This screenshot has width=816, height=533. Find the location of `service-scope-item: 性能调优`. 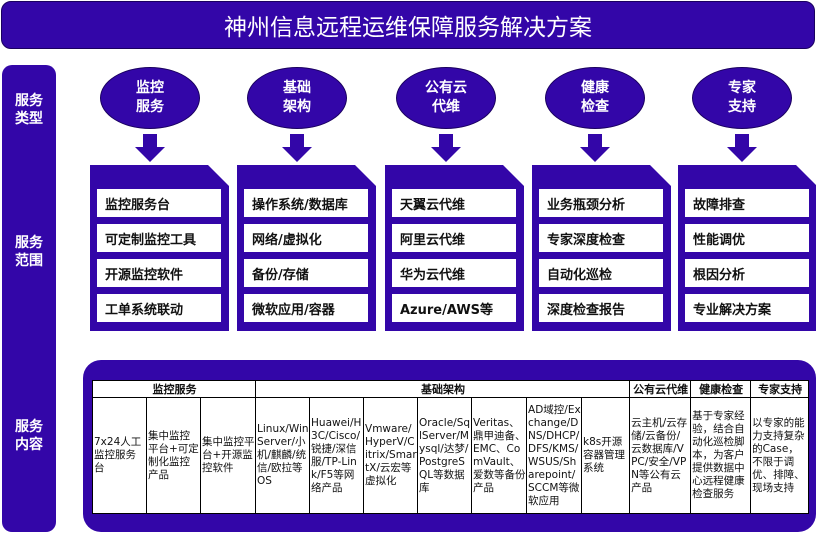

service-scope-item: 性能调优 is located at coordinates (747, 238).